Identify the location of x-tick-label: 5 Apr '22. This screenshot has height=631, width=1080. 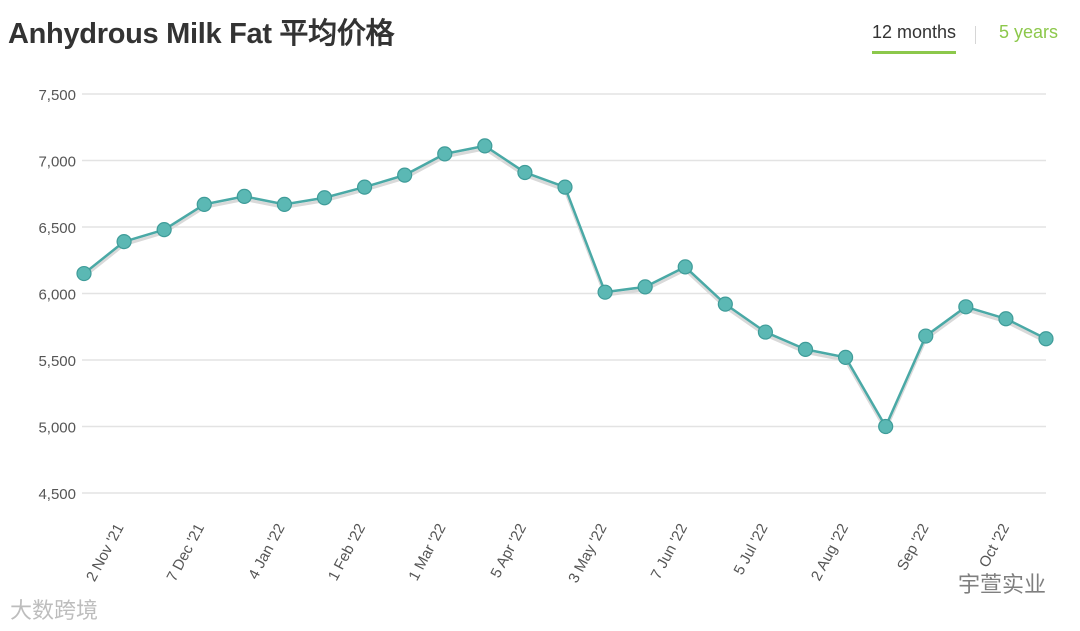
(508, 551).